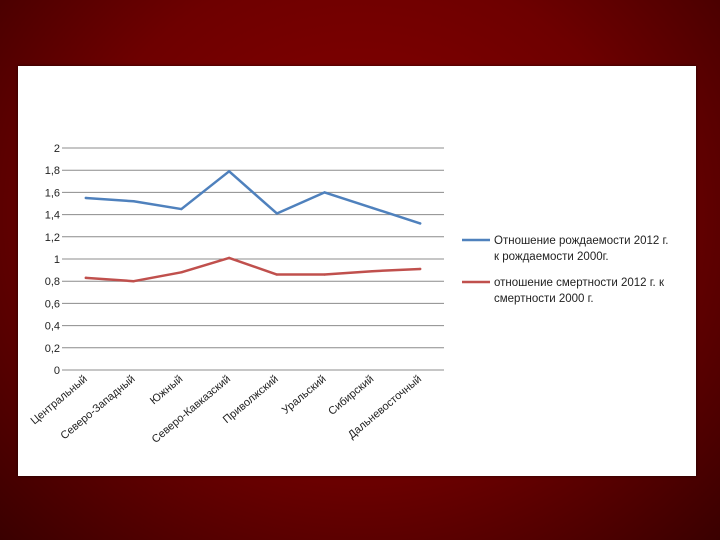 The width and height of the screenshot is (720, 540). What do you see at coordinates (304, 395) in the screenshot?
I see `x-category-label: Уральский` at bounding box center [304, 395].